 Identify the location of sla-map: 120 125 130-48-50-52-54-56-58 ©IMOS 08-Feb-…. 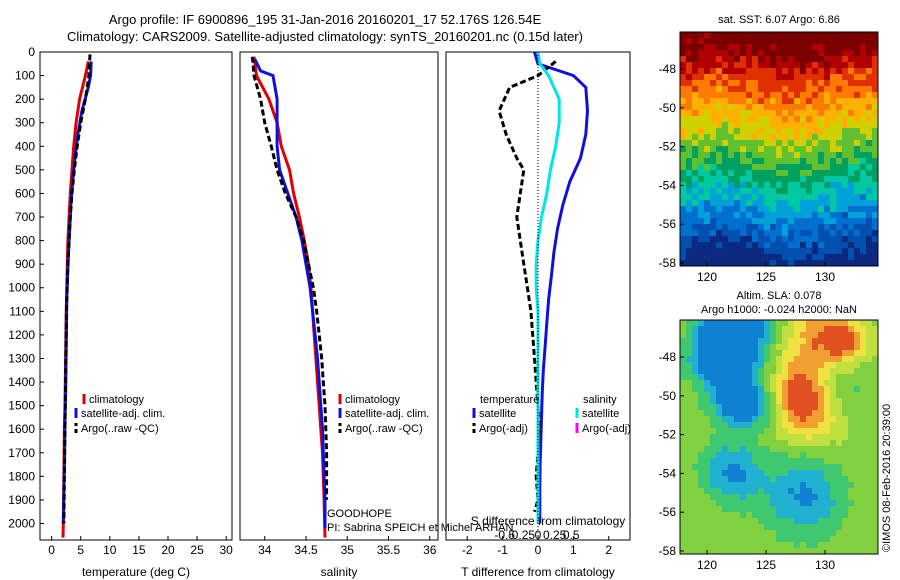
(776, 445).